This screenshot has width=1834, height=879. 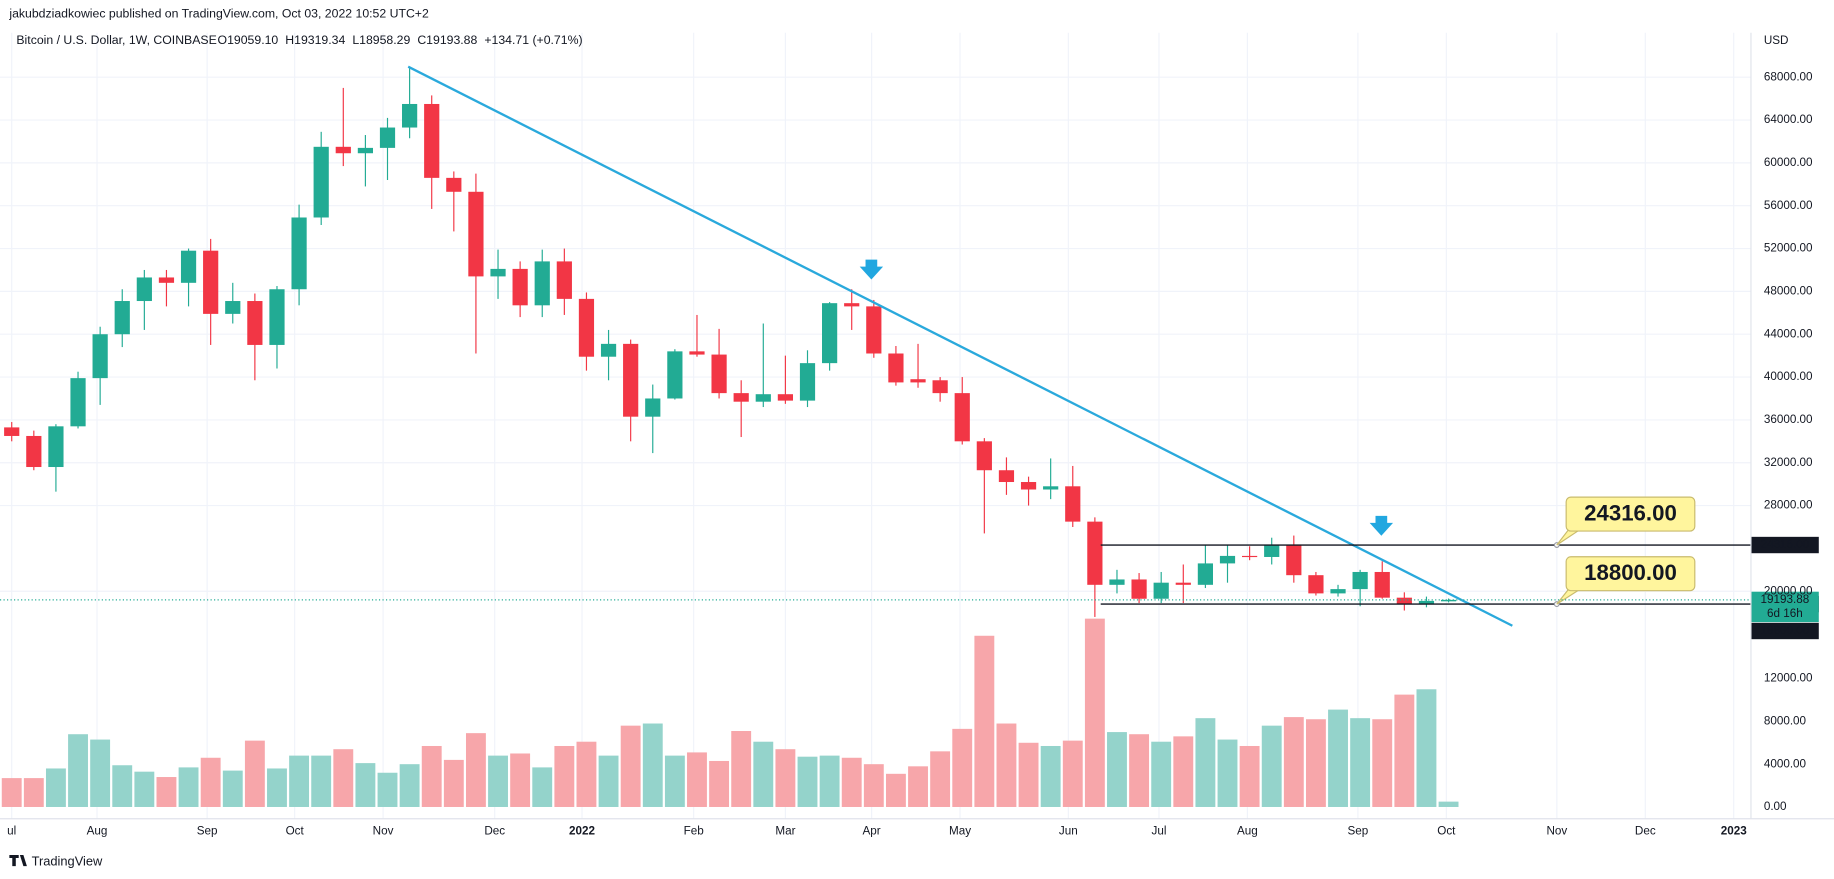 I want to click on y2-tick-label: 4000.00, so click(x=1785, y=763).